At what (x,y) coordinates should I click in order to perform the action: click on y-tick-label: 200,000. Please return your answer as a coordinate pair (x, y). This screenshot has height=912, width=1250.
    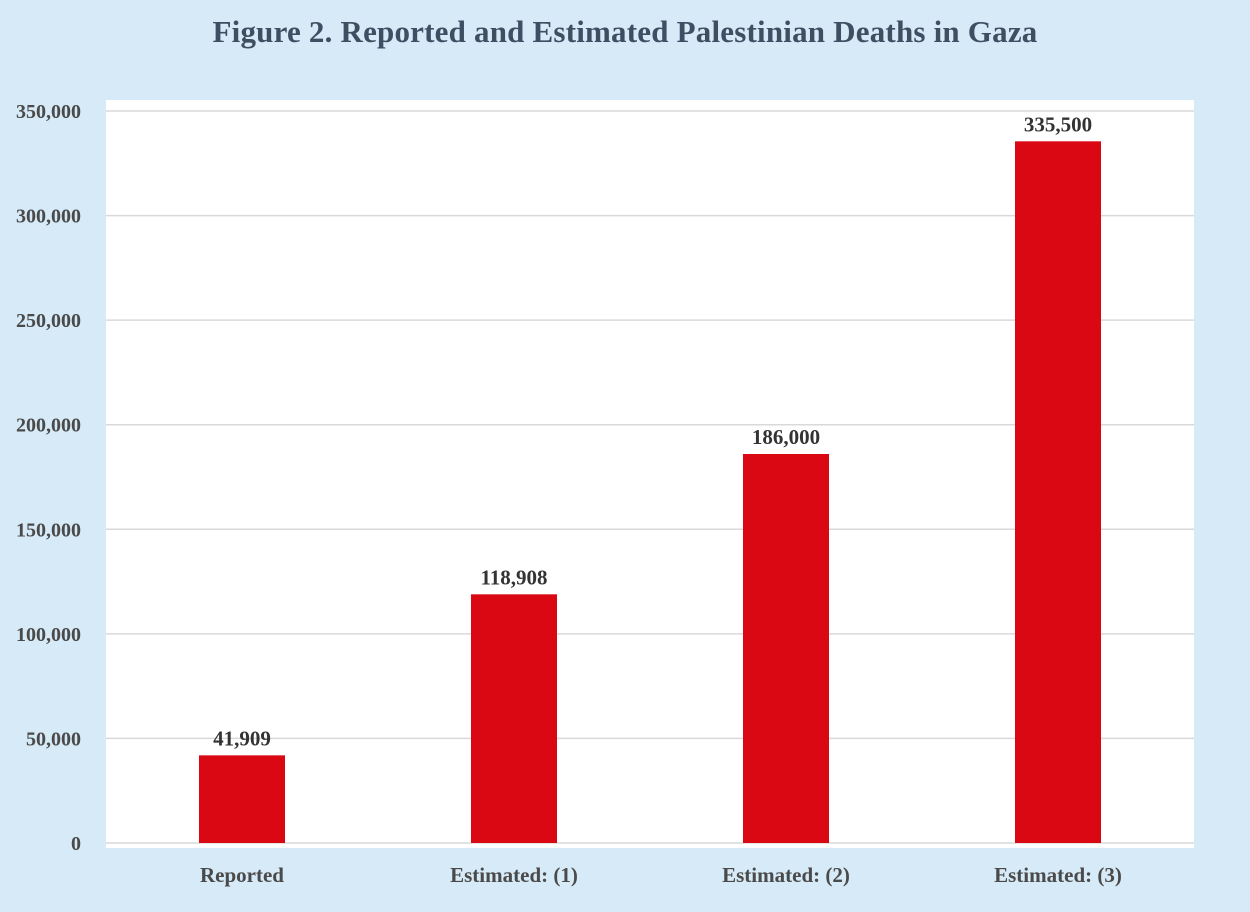
    Looking at the image, I should click on (48, 426).